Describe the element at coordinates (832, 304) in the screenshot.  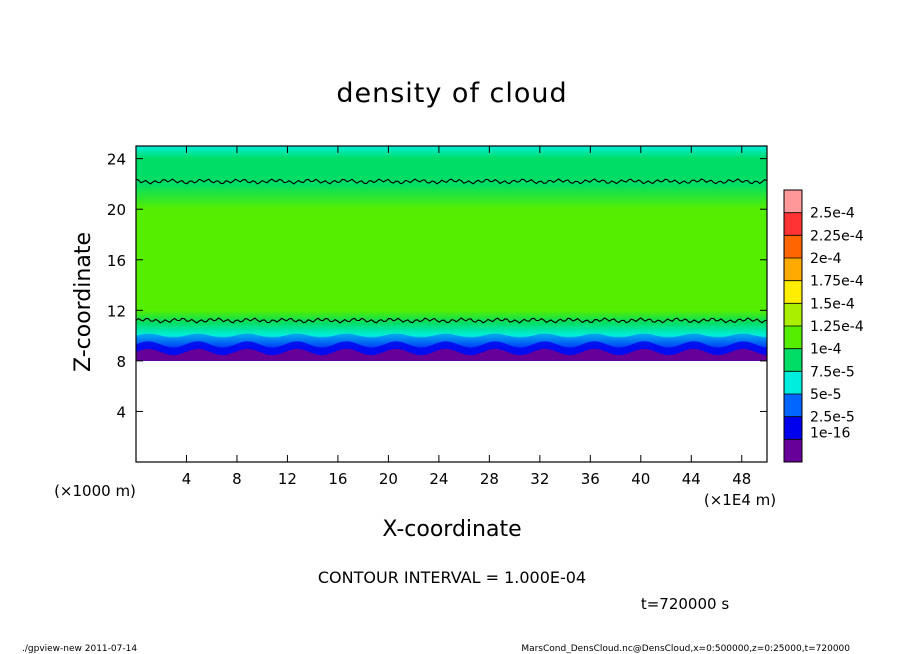
I see `colorbar-label: 1.5e-4` at that location.